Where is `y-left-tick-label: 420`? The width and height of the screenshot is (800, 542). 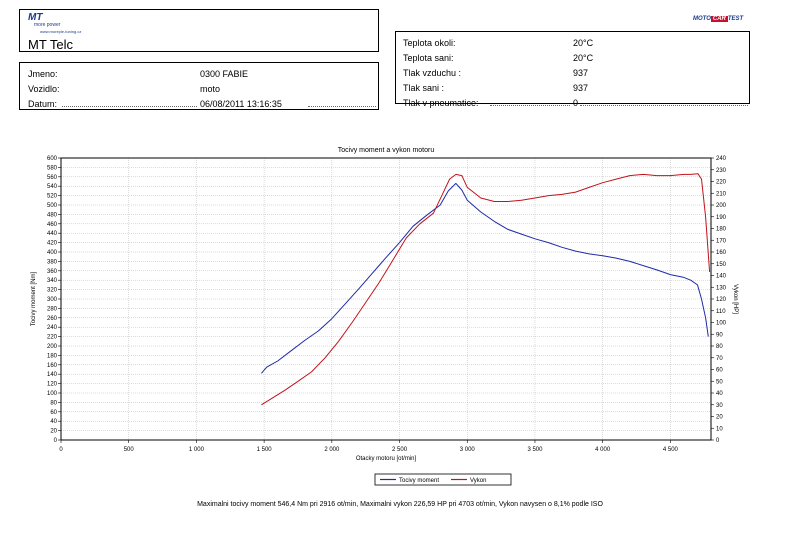
y-left-tick-label: 420 is located at coordinates (52, 244).